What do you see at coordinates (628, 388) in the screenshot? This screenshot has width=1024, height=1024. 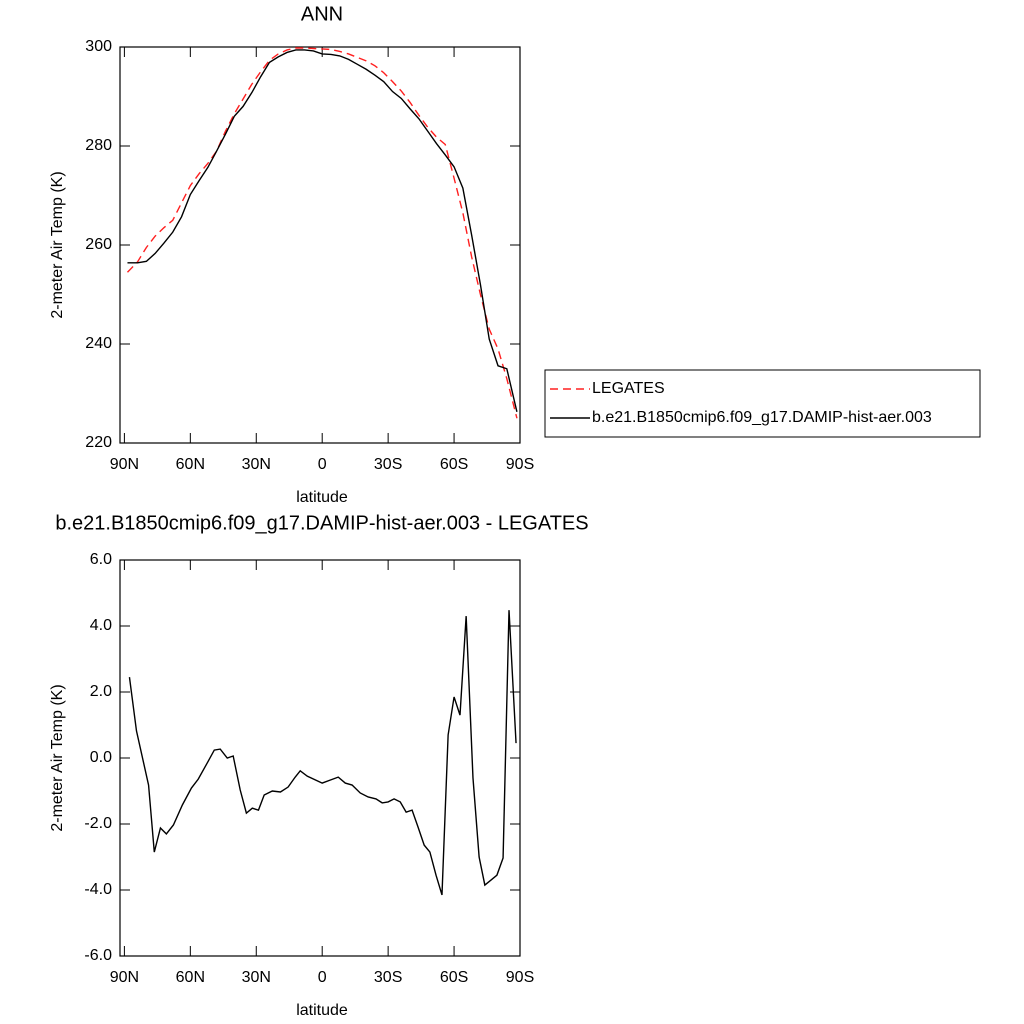 I see `legend-label: LEGATES` at bounding box center [628, 388].